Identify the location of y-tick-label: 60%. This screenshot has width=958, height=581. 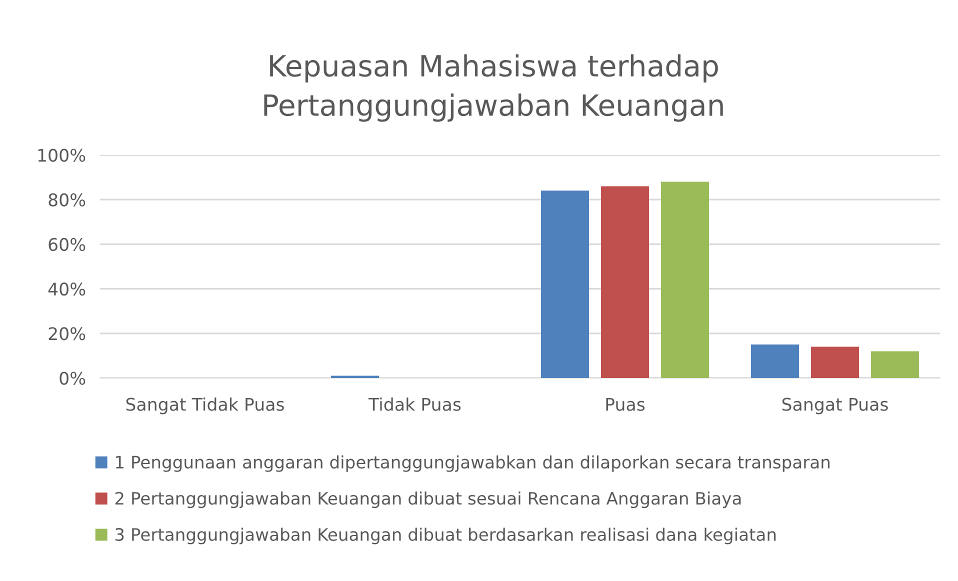
(67, 245).